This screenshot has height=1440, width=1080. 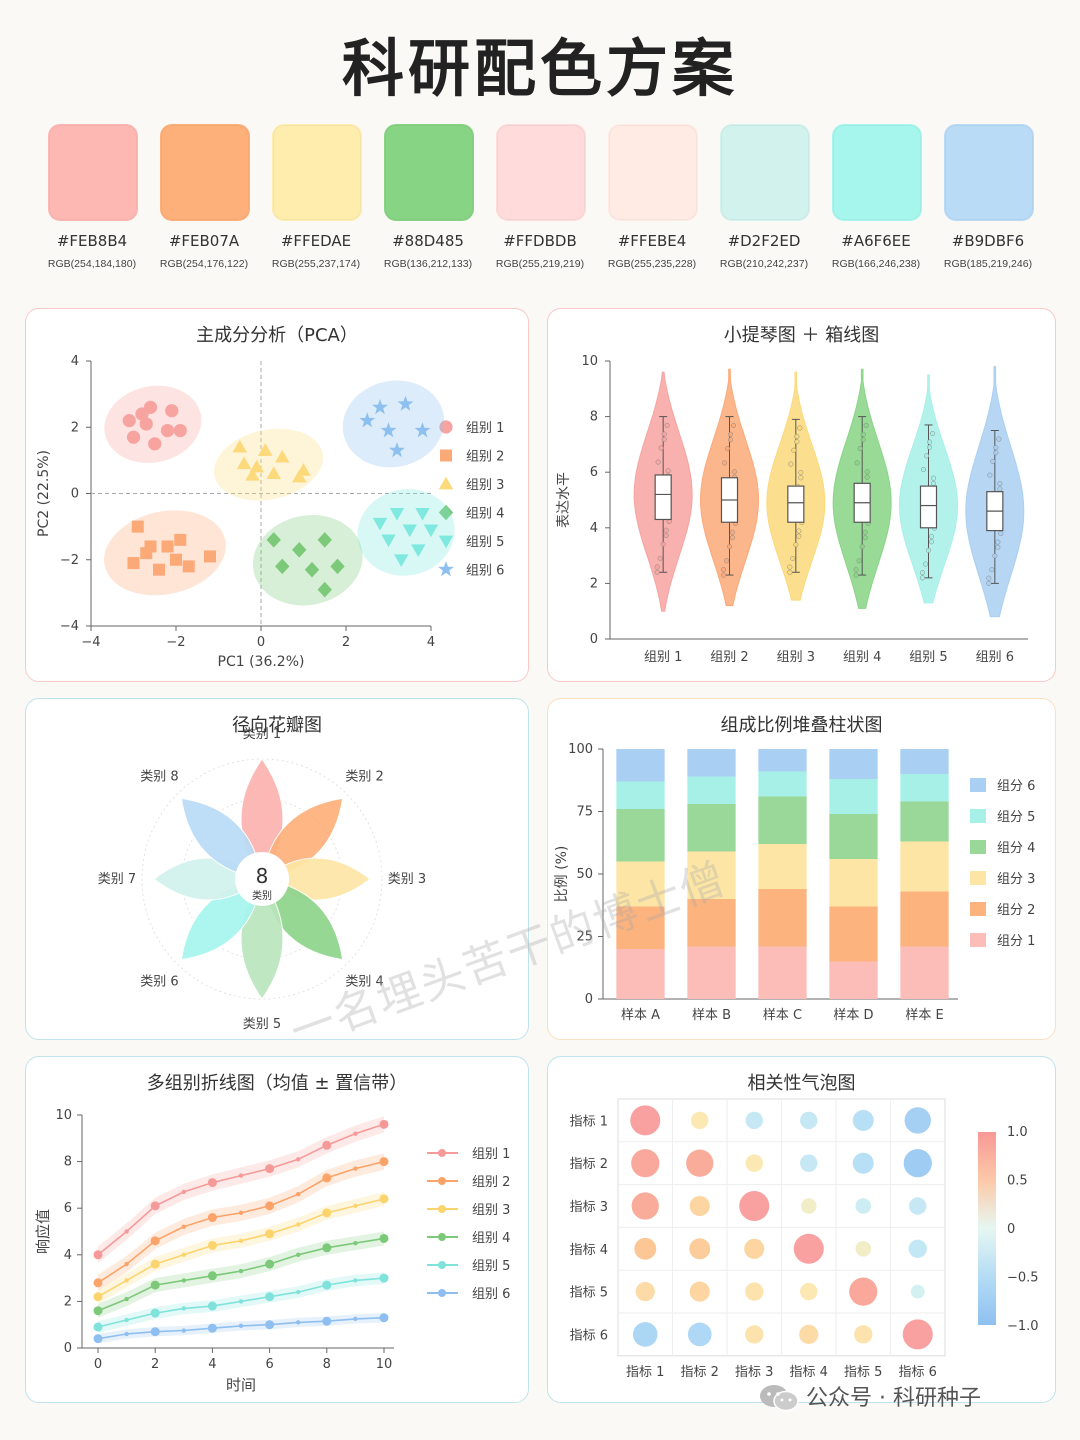 I want to click on row-label: 指标 1, so click(x=589, y=1121).